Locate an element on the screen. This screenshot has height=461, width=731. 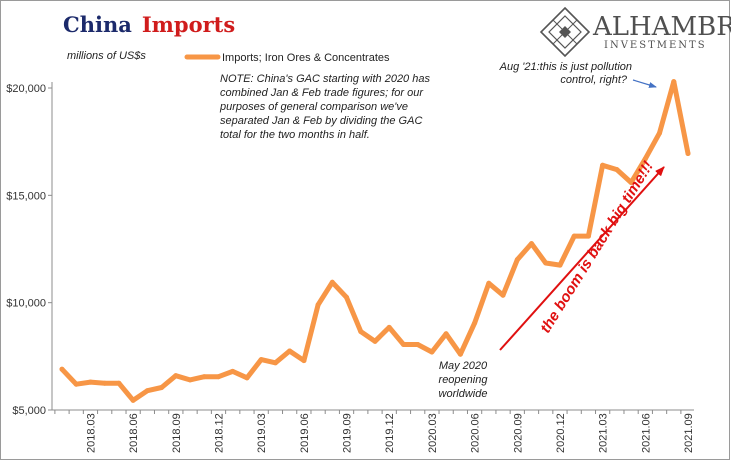
legend: Imports; Iron Ores & Concentrates is located at coordinates (287, 58).